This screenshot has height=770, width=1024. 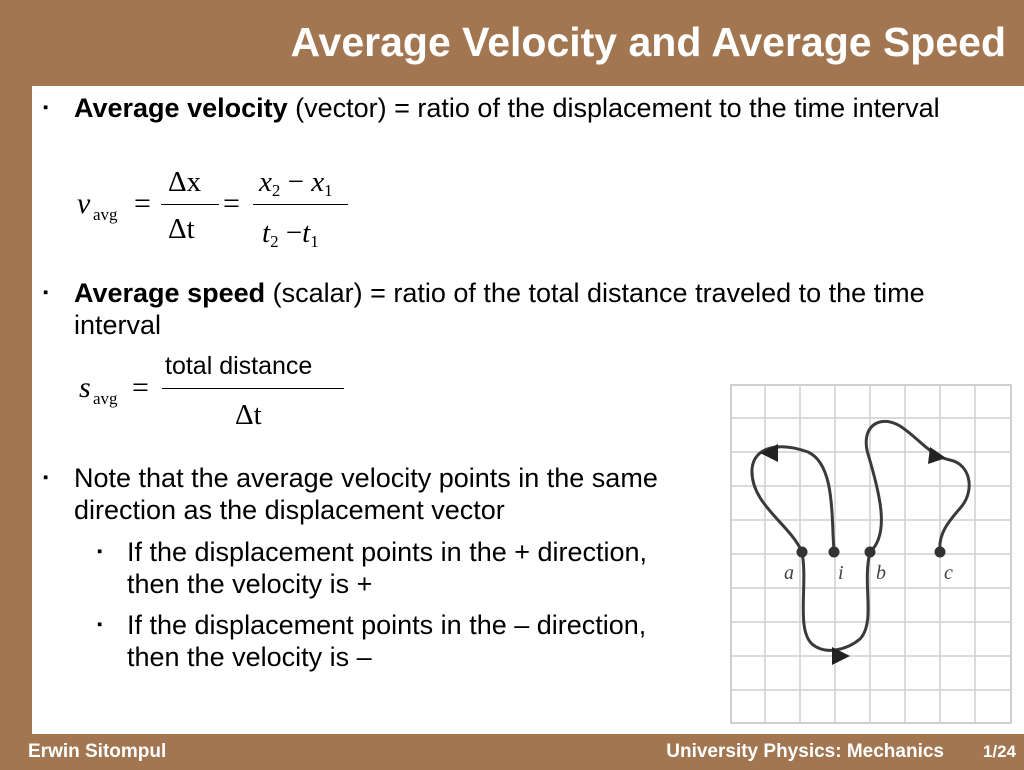 I want to click on arrowhead-right, so click(x=937, y=455).